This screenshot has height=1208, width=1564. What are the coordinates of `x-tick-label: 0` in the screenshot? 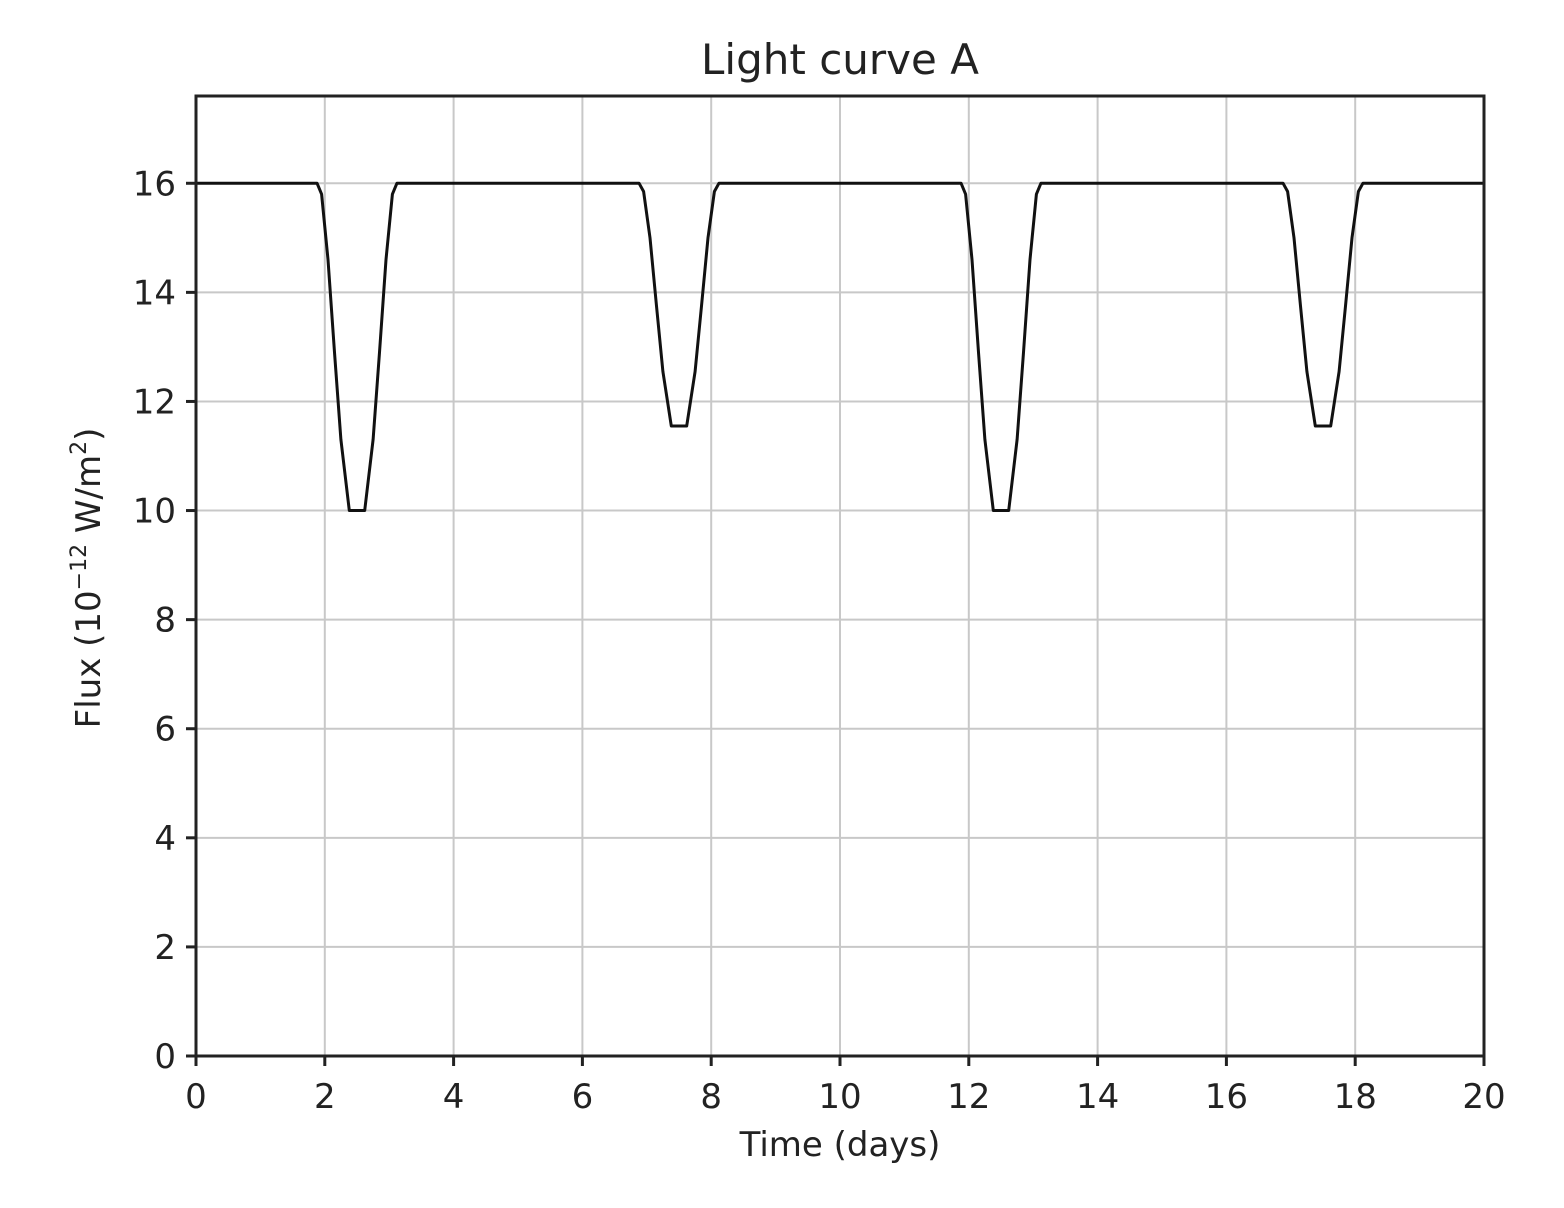 It's located at (196, 1097).